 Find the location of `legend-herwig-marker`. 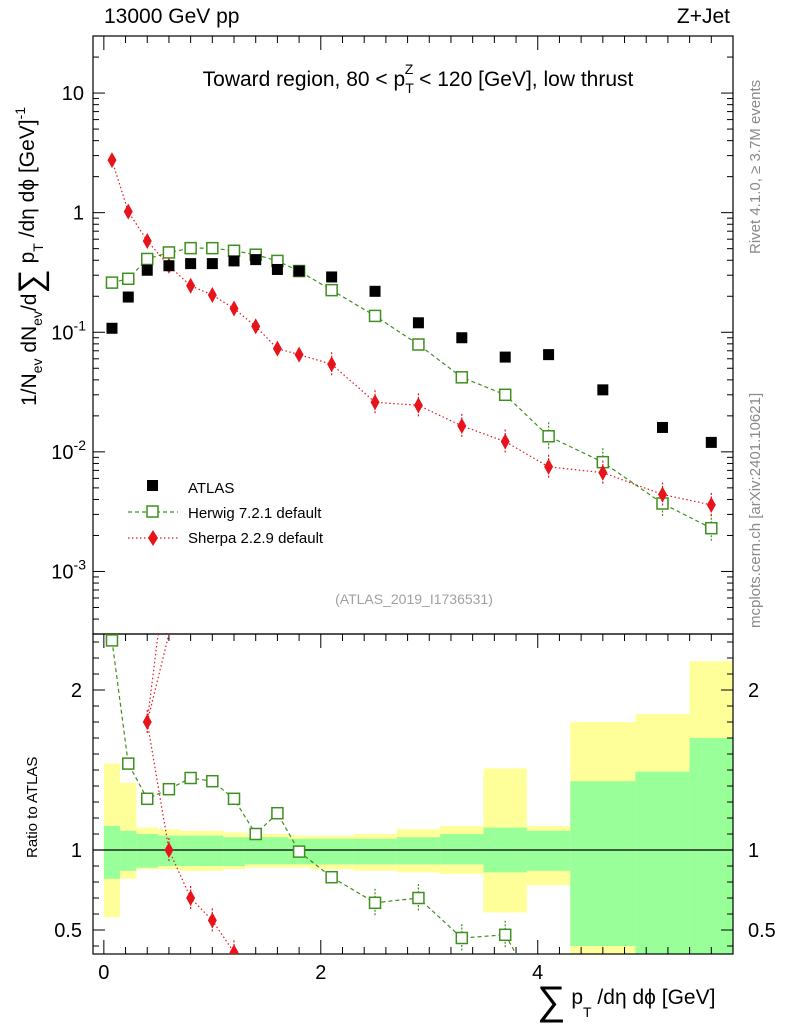

legend-herwig-marker is located at coordinates (152, 511).